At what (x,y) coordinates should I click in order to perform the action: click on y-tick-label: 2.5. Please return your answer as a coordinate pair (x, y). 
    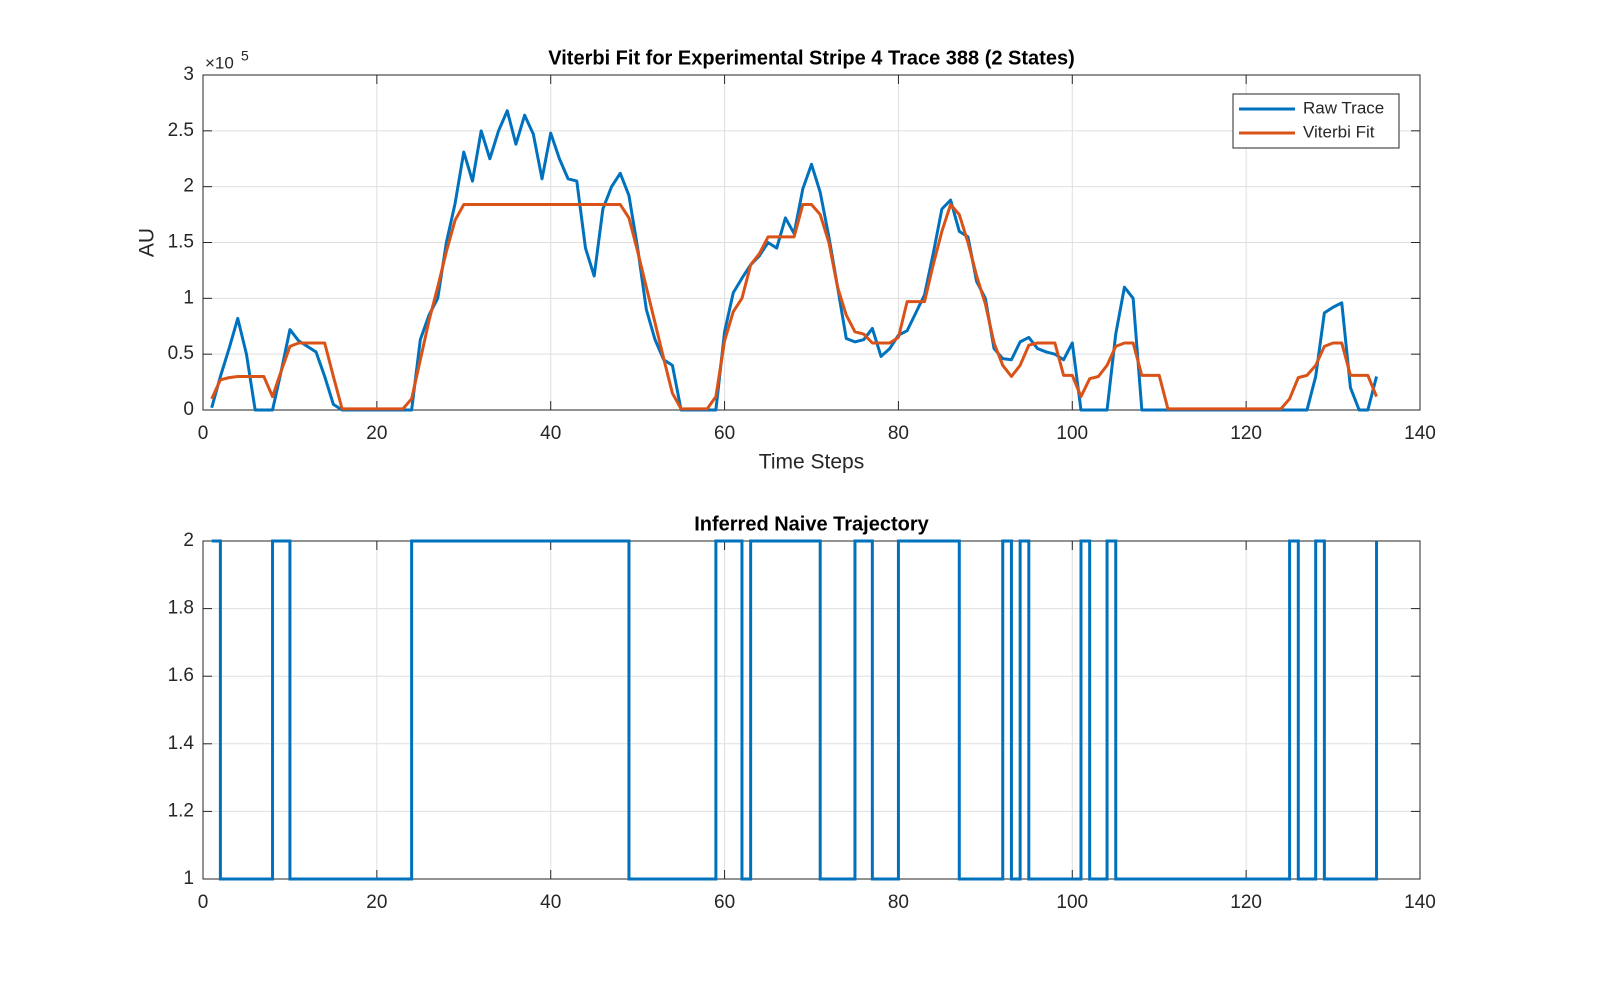
    Looking at the image, I should click on (181, 130).